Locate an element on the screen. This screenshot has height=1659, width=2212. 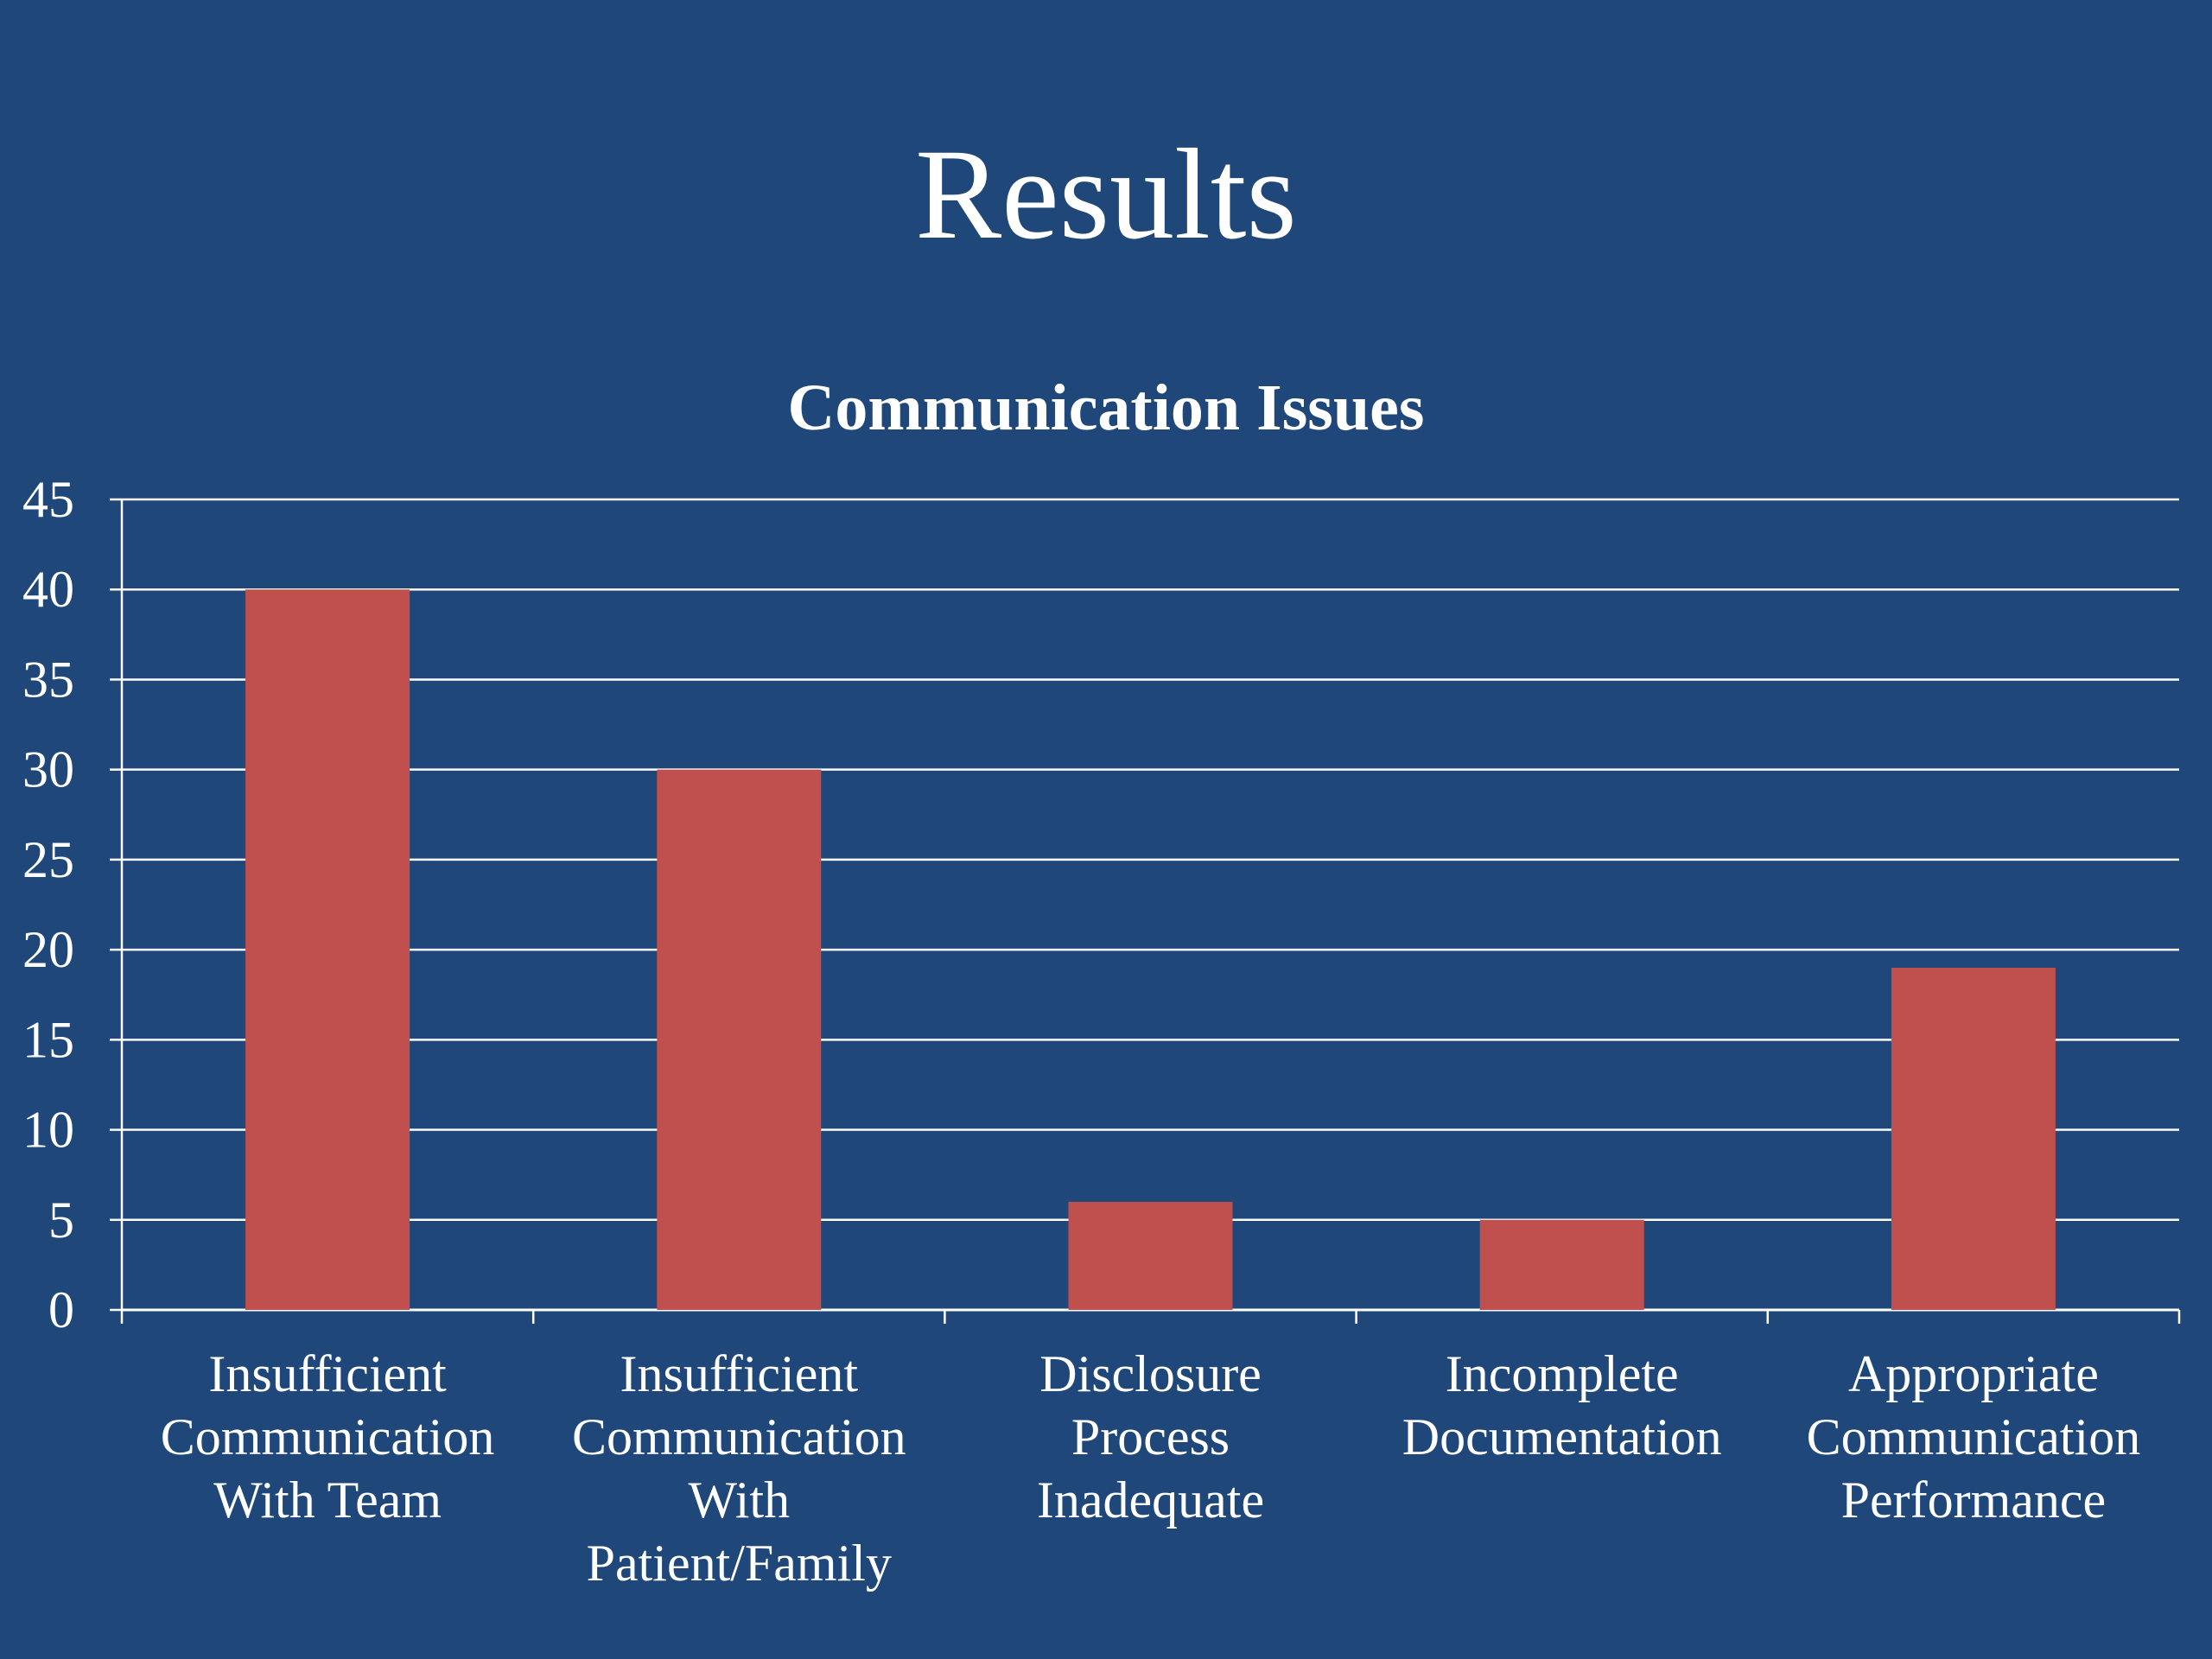
x-category-label: Process is located at coordinates (1150, 1436).